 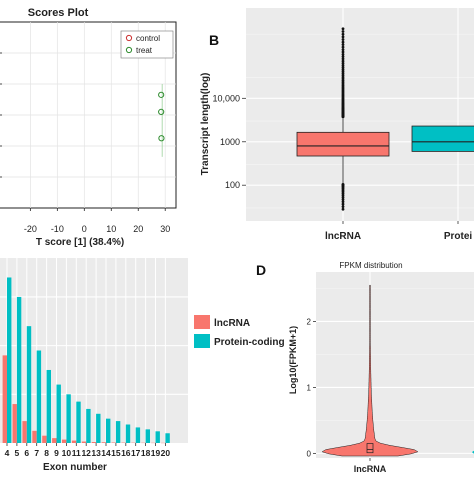 I want to click on panel-a-x-tick-label: 0, so click(x=84, y=229).